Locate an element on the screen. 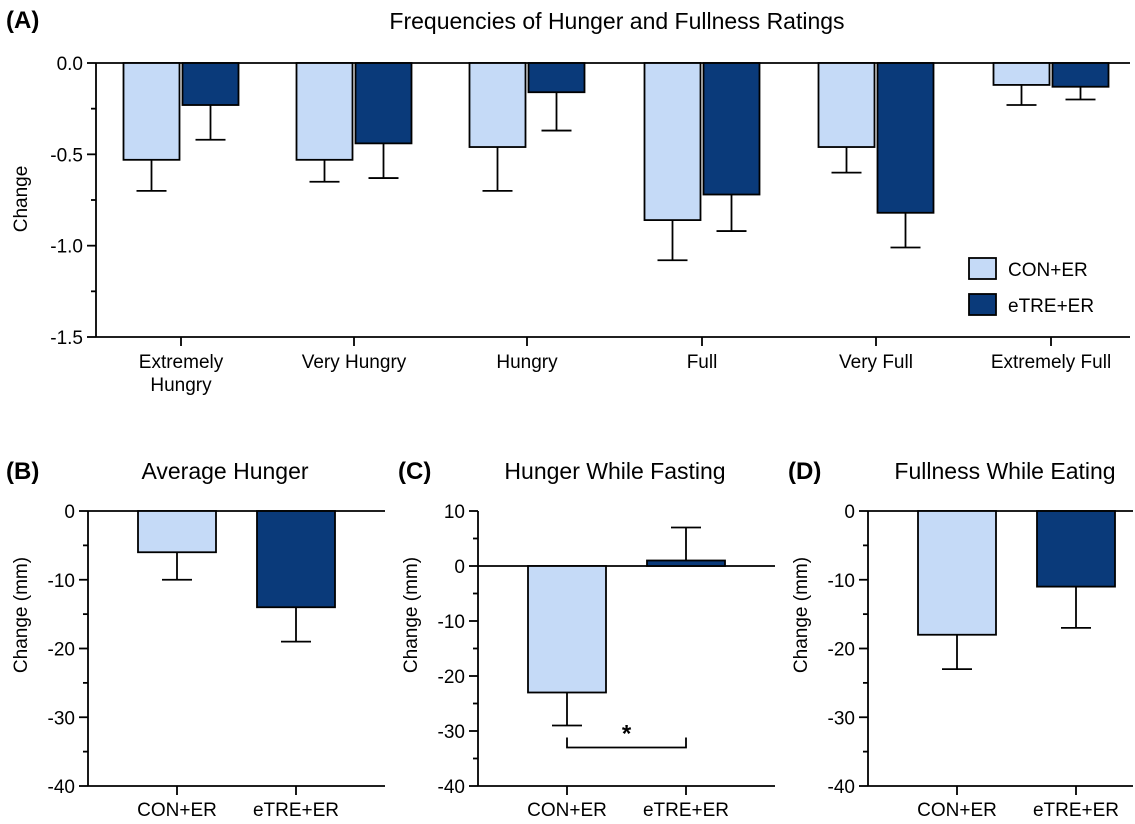  panel-c-ytick-label: 10 is located at coordinates (454, 512).